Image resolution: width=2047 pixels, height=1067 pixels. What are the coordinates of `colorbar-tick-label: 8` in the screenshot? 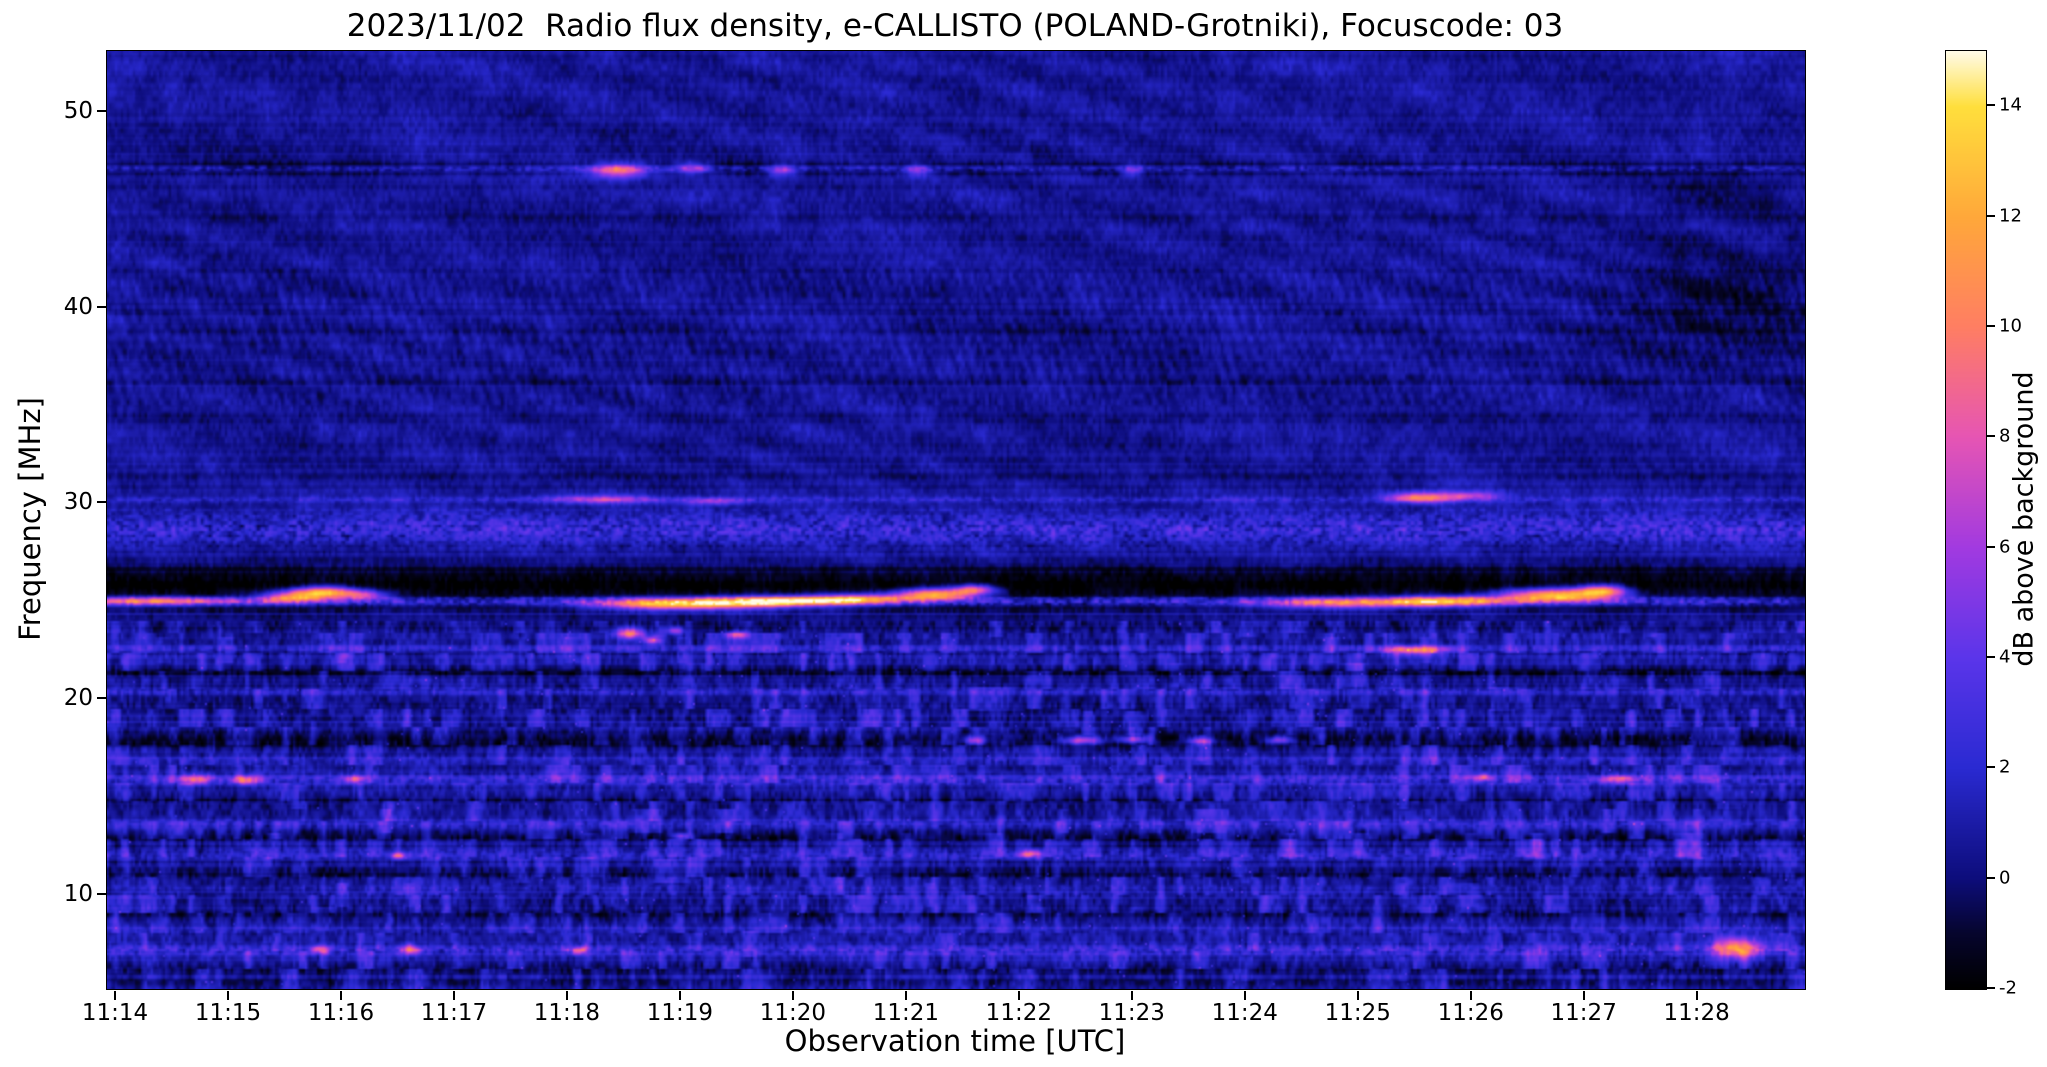 It's located at (2005, 436).